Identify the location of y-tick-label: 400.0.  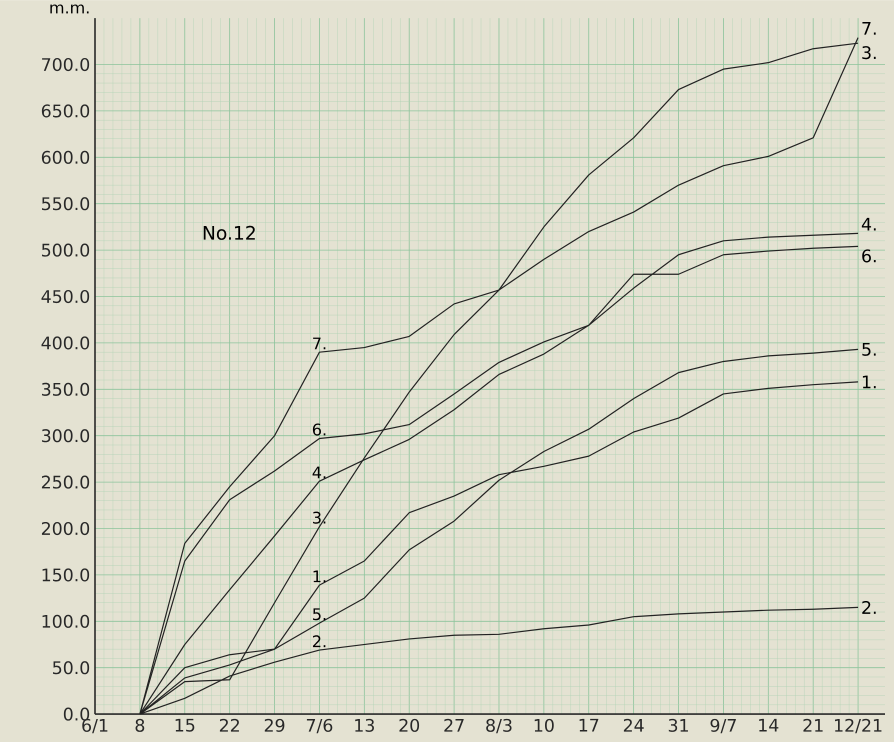
(66, 343).